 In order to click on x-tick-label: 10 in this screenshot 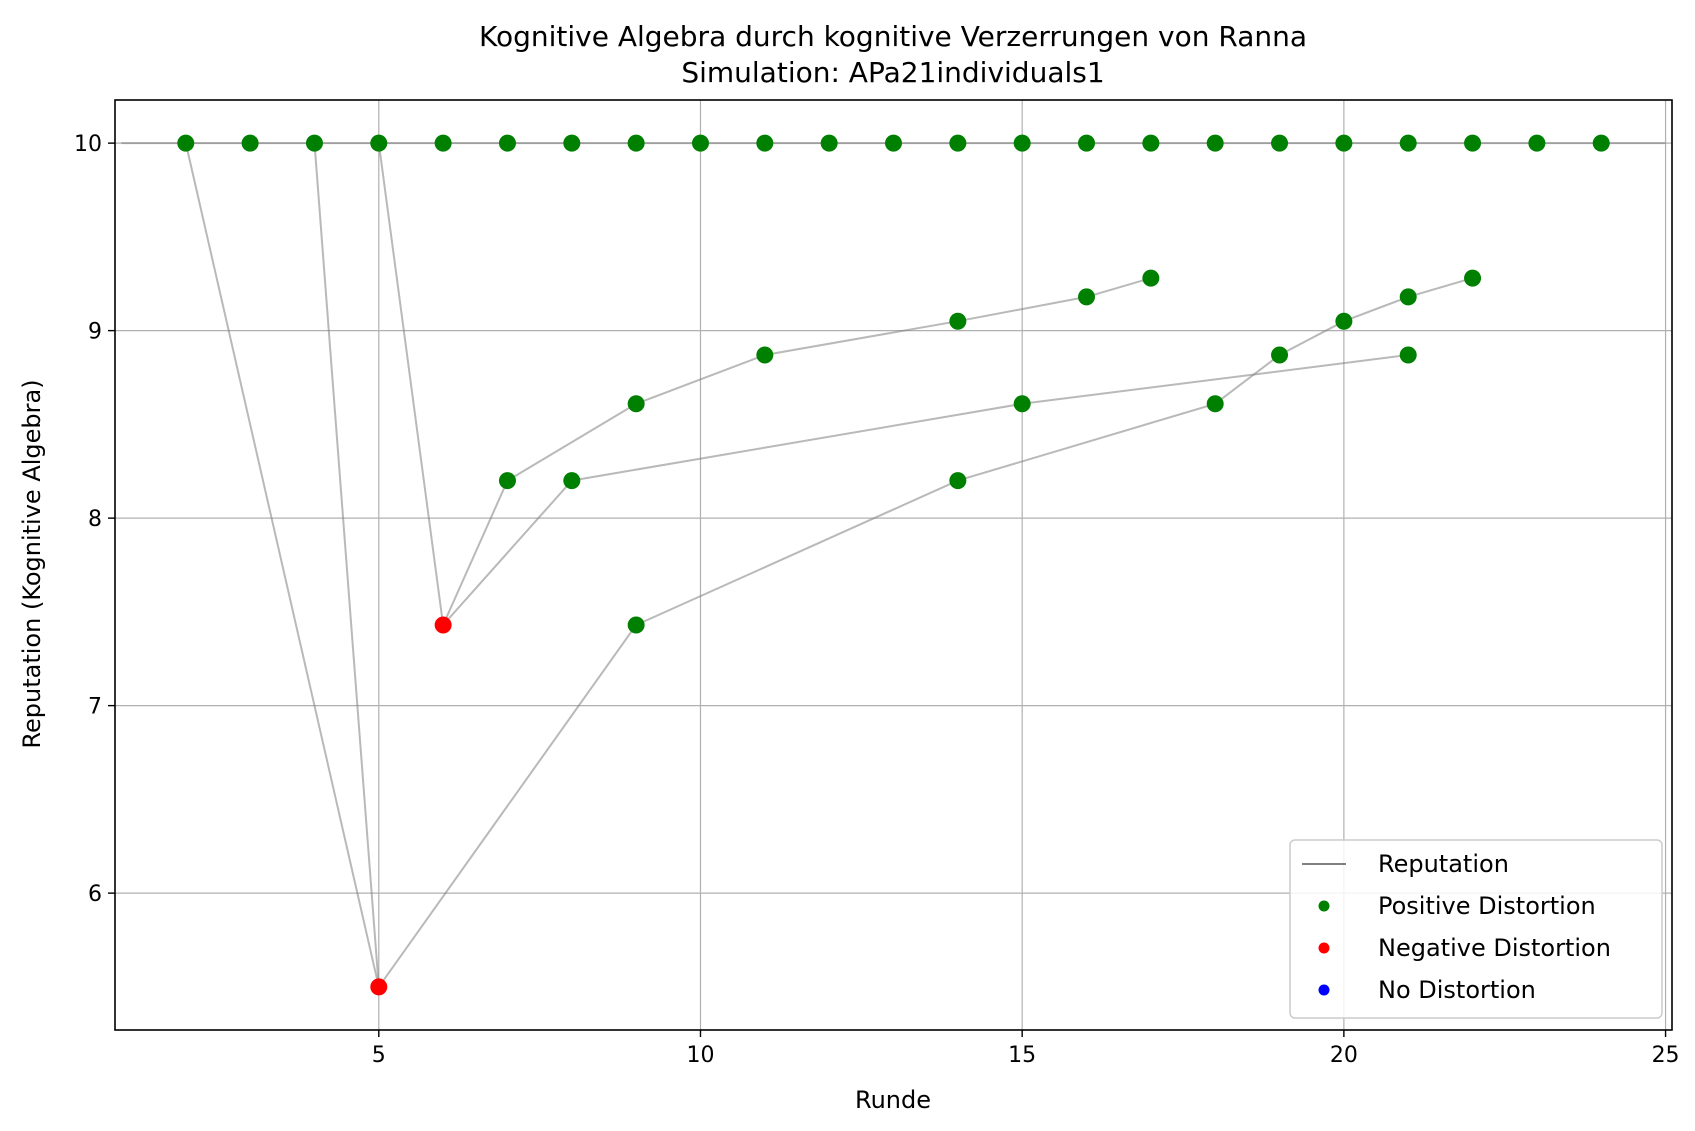, I will do `click(700, 1055)`.